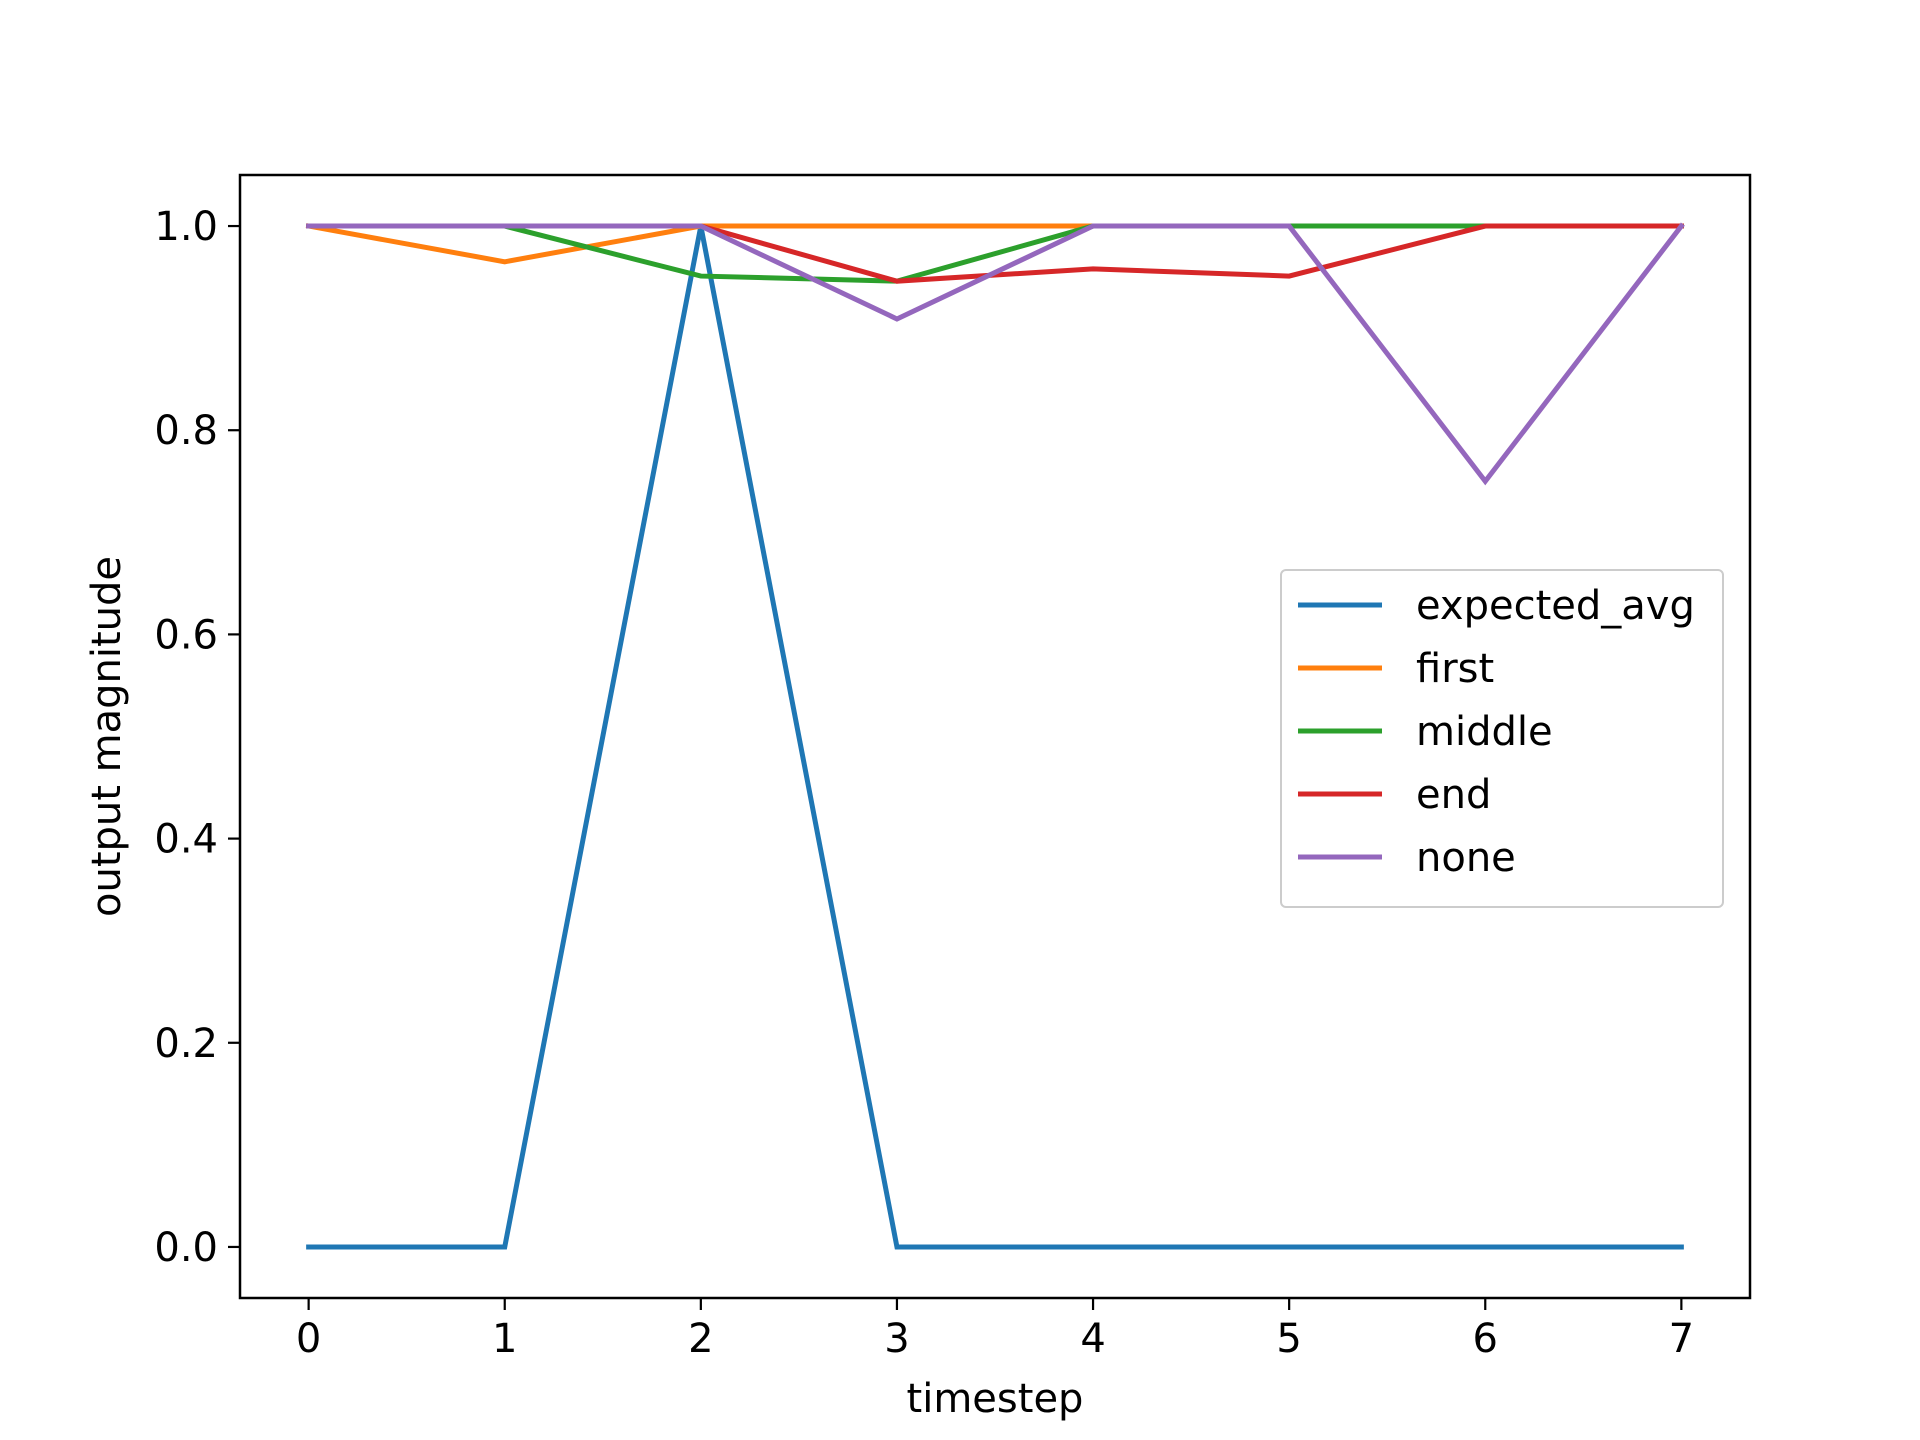 The height and width of the screenshot is (1440, 1920). Describe the element at coordinates (995, 1399) in the screenshot. I see `x-axis-label: timestep` at that location.